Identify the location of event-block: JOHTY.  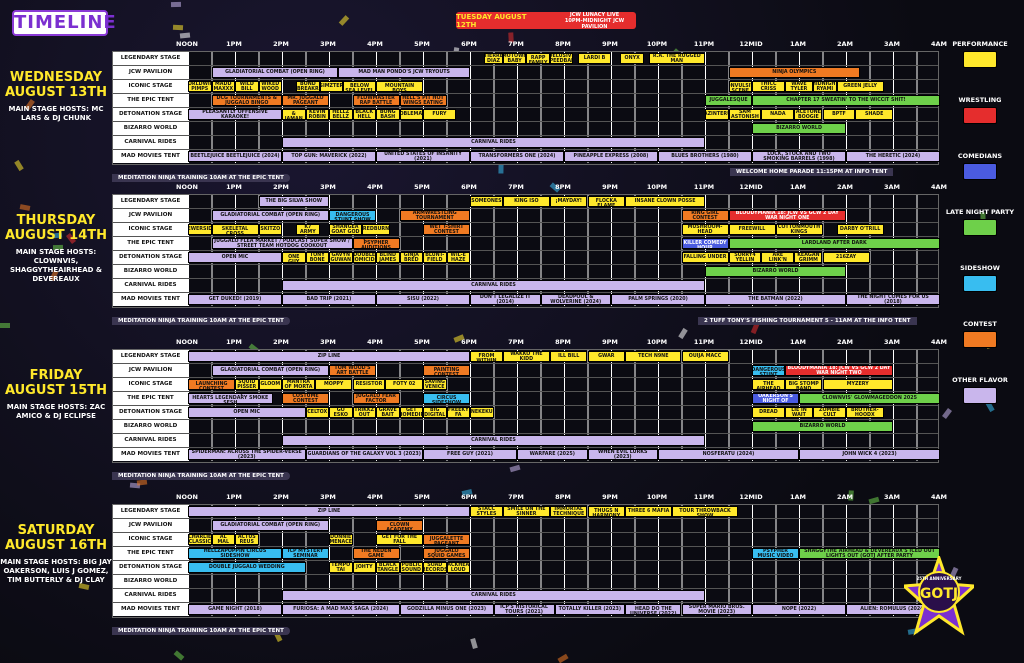
(364, 567).